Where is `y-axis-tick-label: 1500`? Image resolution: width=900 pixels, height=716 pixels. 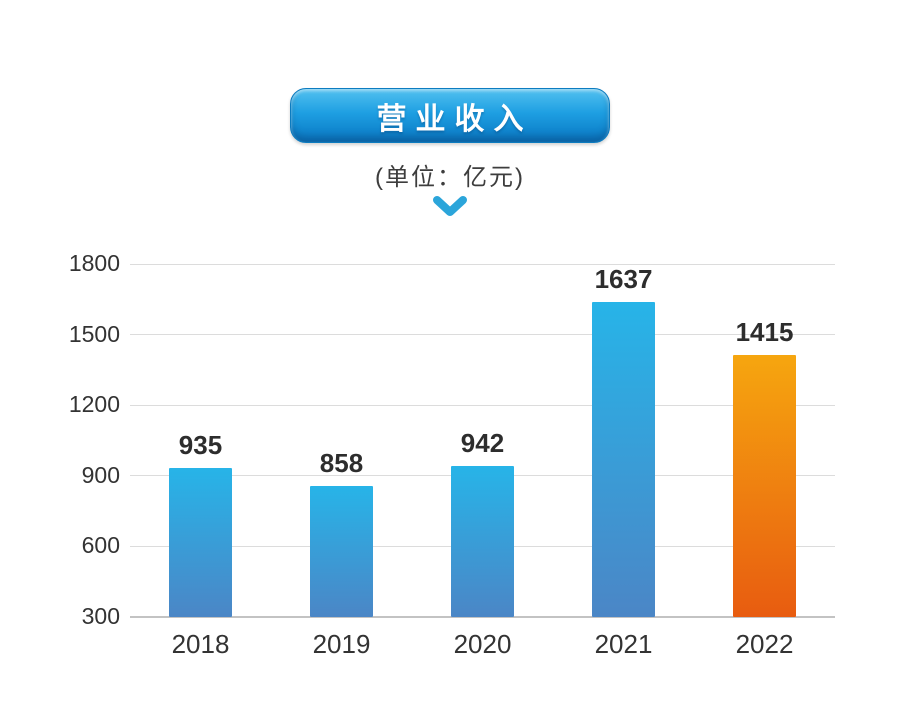
y-axis-tick-label: 1500 is located at coordinates (94, 333).